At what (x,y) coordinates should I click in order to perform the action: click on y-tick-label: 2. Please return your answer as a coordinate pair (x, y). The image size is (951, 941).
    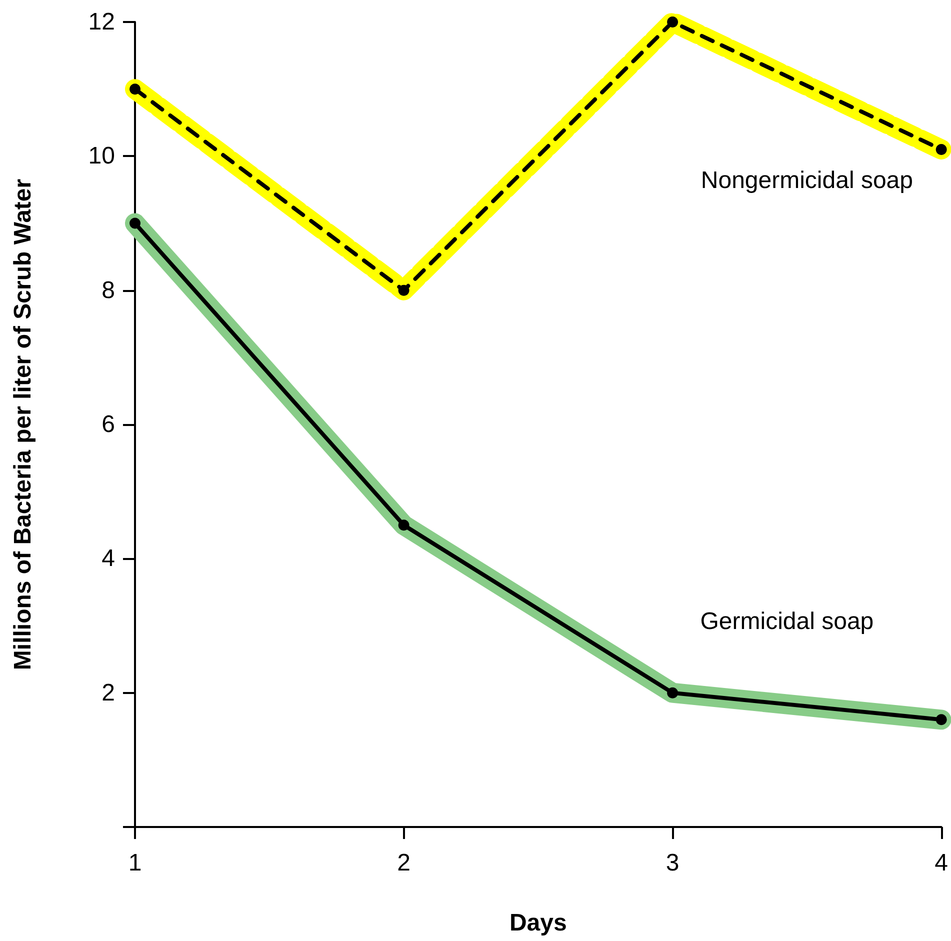
    Looking at the image, I should click on (108, 692).